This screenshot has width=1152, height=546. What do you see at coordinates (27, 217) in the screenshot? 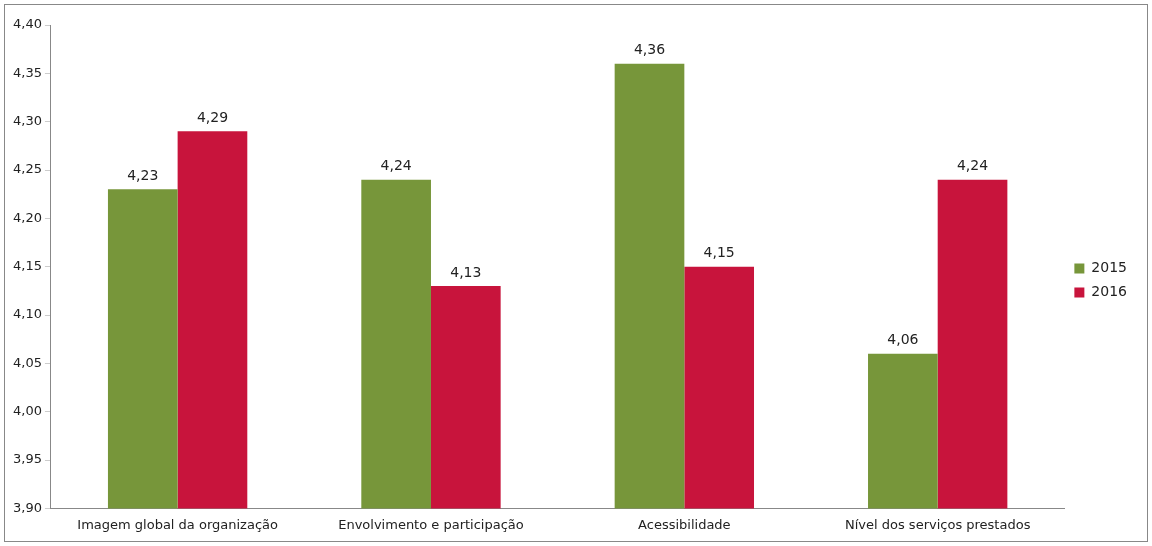
I see `y-tick-label: 4,20` at bounding box center [27, 217].